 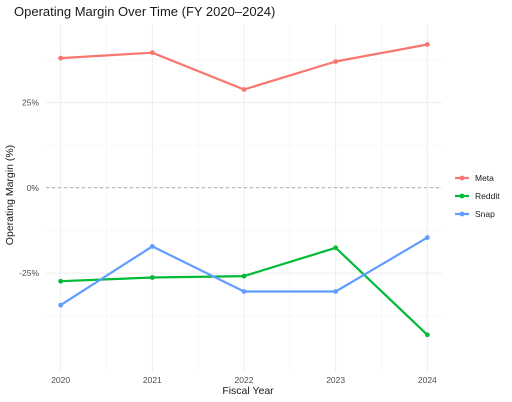 I want to click on y-tick-label: -25%, so click(x=29, y=273).